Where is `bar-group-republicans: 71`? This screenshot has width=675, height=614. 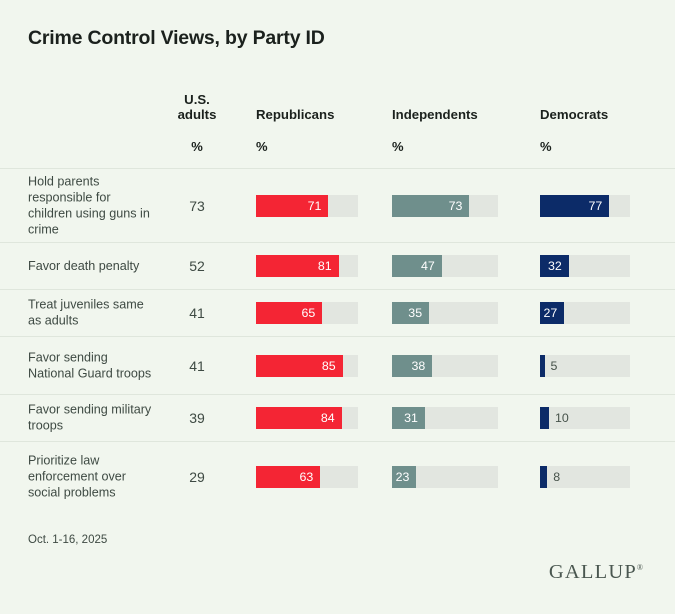
bar-group-republicans: 71 is located at coordinates (307, 205).